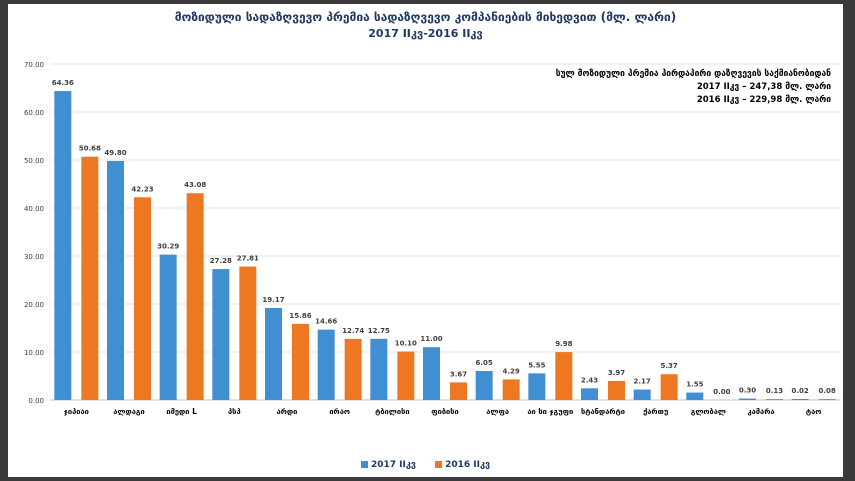  Describe the element at coordinates (589, 380) in the screenshot. I see `data-label: 2.43` at that location.